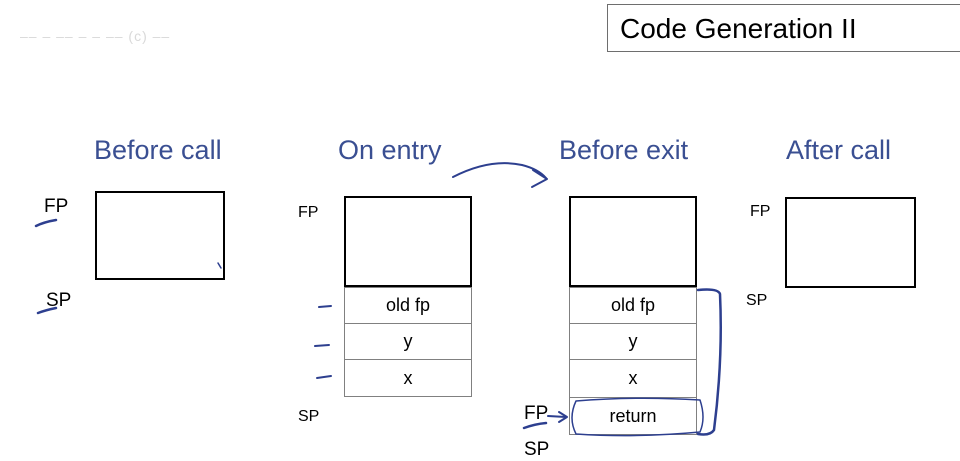 Image resolution: width=960 pixels, height=461 pixels. I want to click on before-exit-cell-return: return, so click(633, 416).